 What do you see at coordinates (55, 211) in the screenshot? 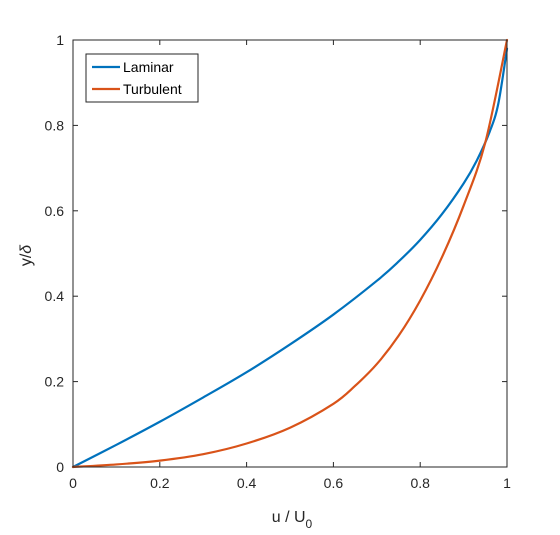
I see `y-tick-label: 0.6` at bounding box center [55, 211].